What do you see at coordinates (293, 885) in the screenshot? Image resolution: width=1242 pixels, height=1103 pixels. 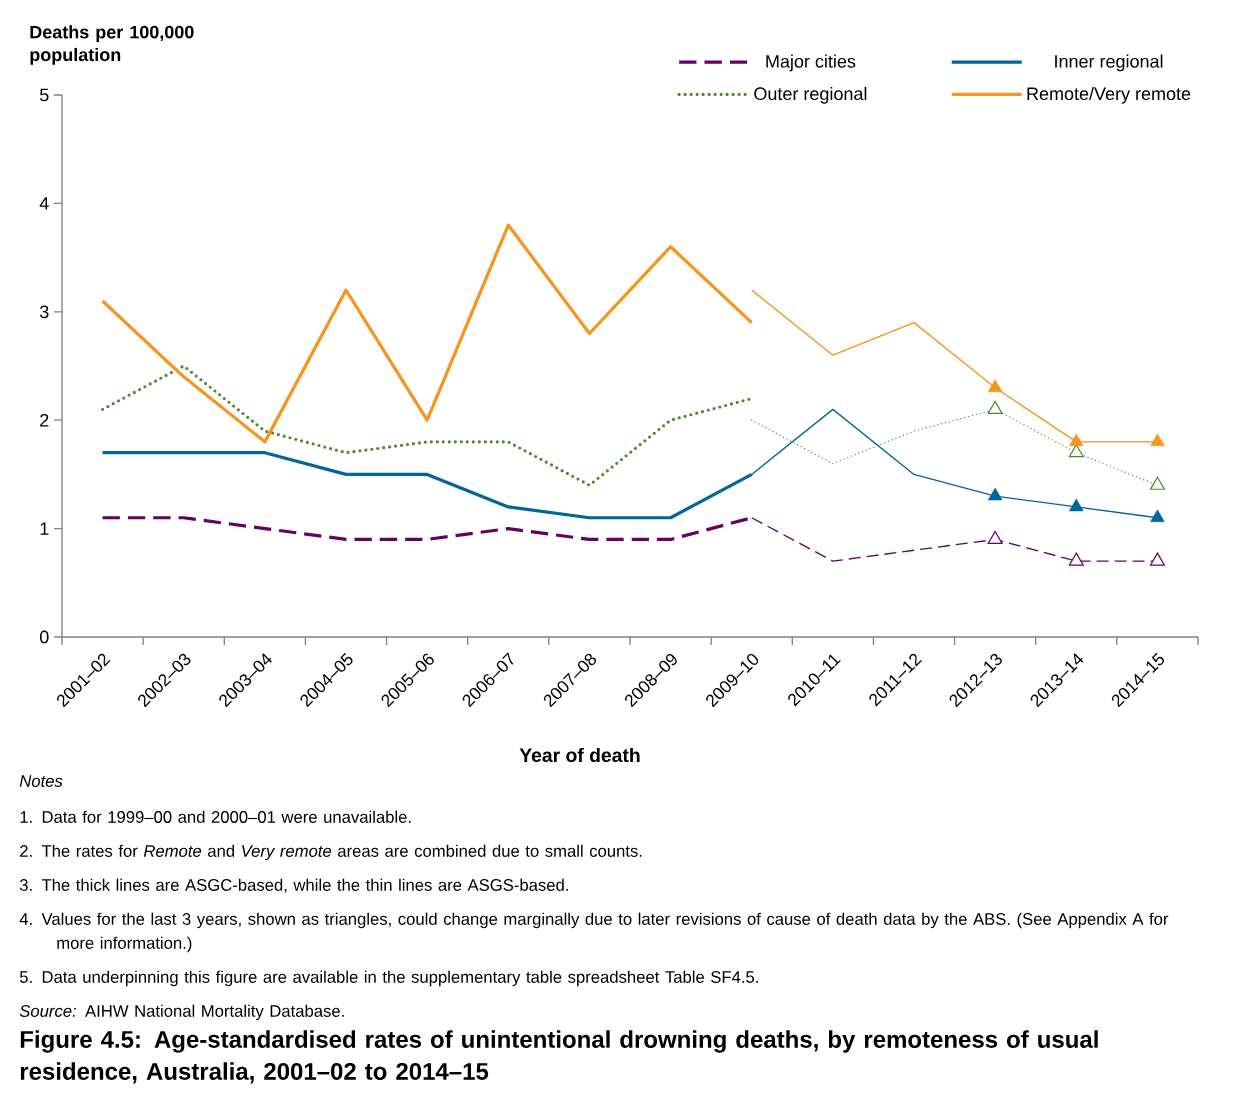 I see `text: 3. The thick lines are ASGC-based, while the thin lines are ASGS-based.` at bounding box center [293, 885].